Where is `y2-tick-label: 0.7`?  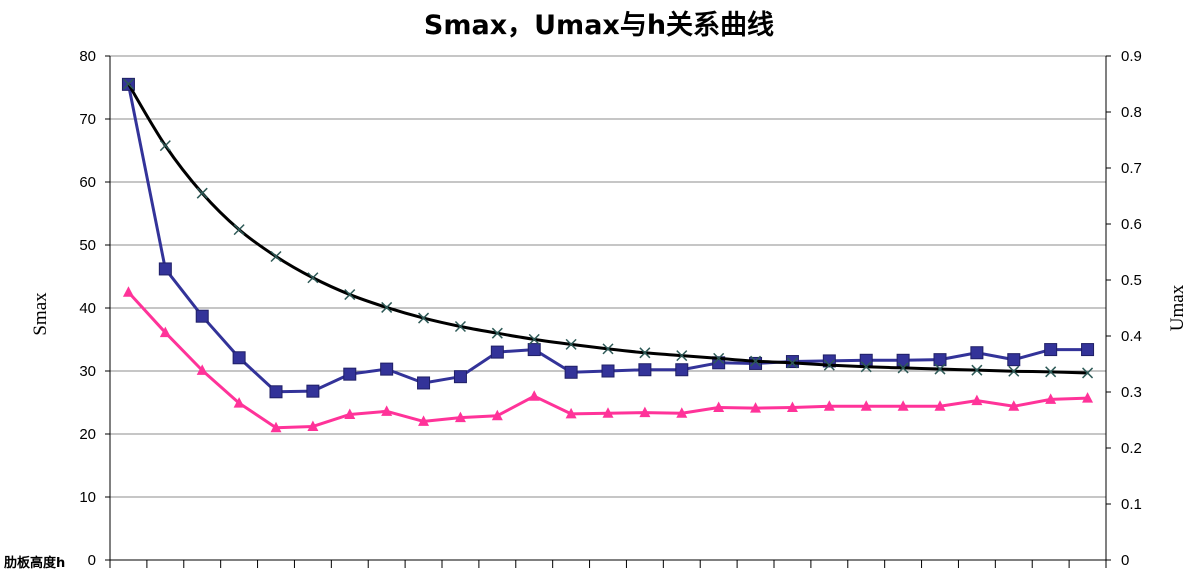
y2-tick-label: 0.7 is located at coordinates (1131, 168).